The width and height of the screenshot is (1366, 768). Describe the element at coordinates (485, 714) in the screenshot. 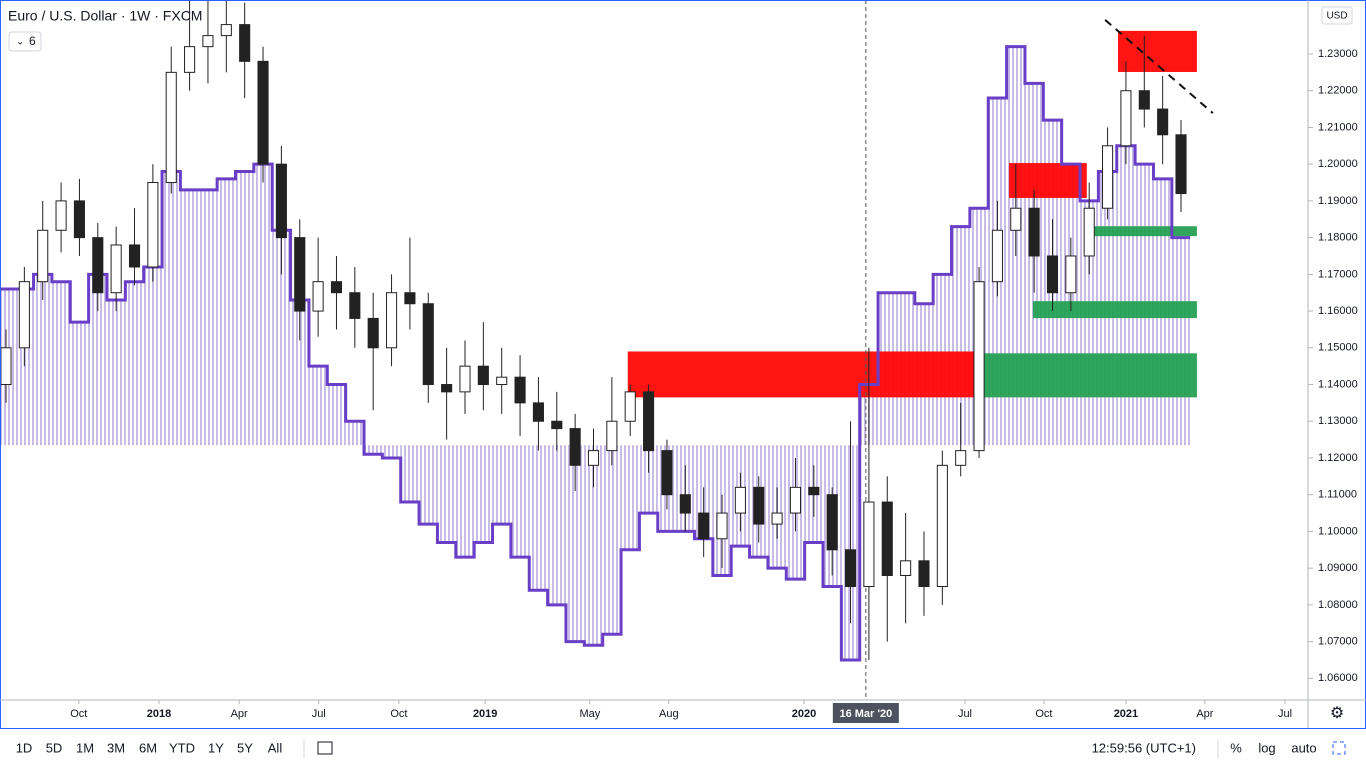

I see `x-tick-label: 2019` at that location.